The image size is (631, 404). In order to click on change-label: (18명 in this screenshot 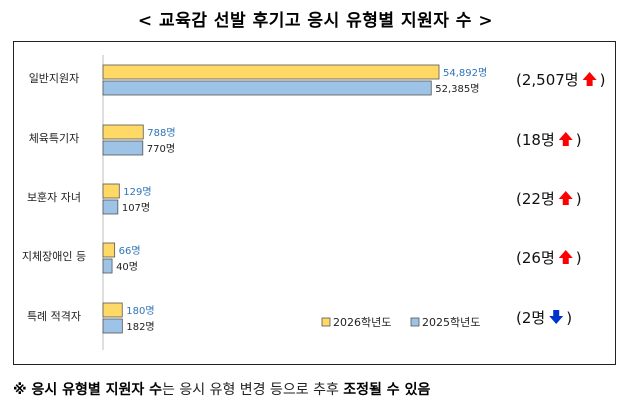, I will do `click(535, 140)`.